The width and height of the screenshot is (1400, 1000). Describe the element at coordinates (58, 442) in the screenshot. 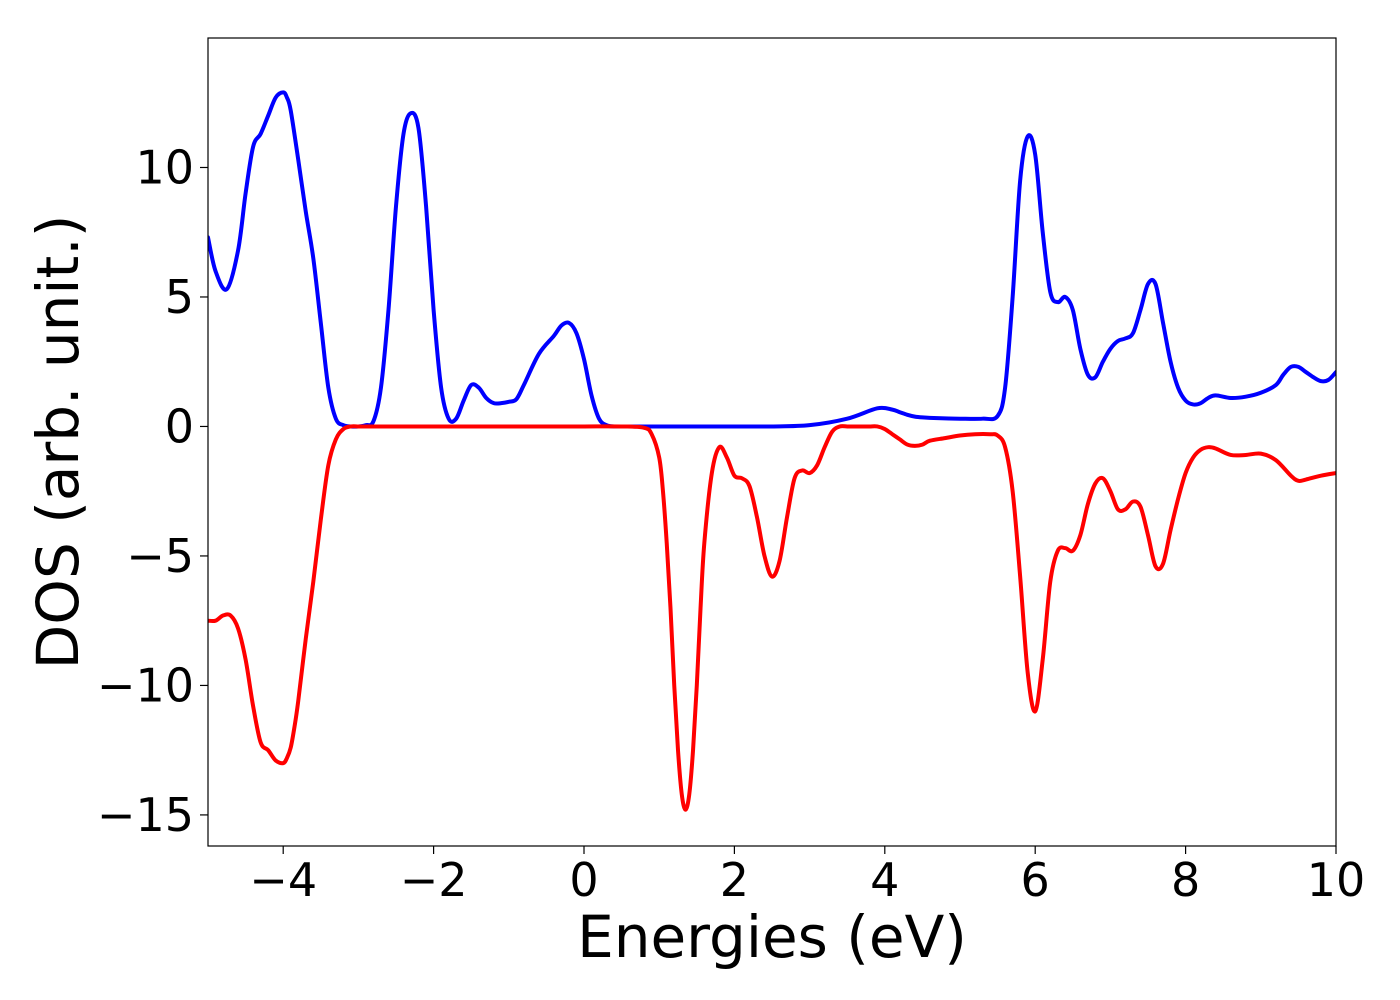

I see `y-axis-label: DOS (arb. unit.)` at that location.